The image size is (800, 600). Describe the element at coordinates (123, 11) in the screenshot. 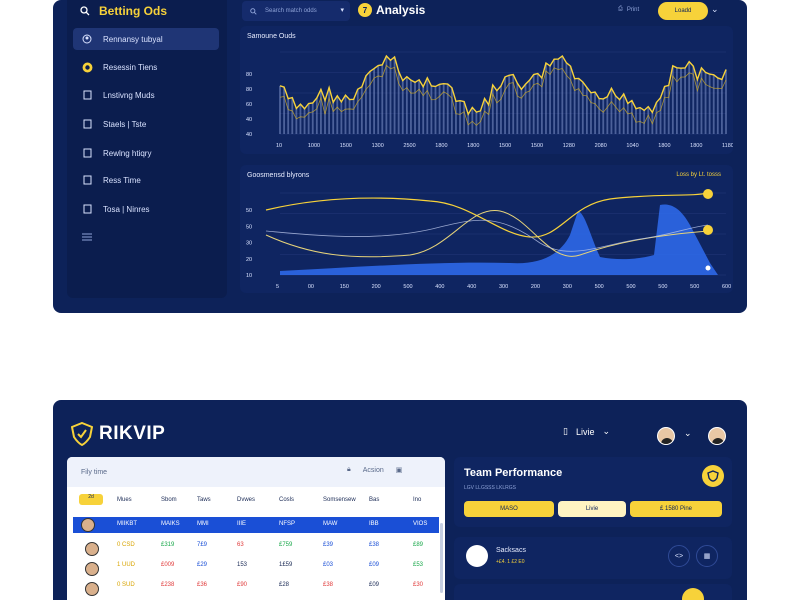

I see `brand: Betting Ods` at that location.